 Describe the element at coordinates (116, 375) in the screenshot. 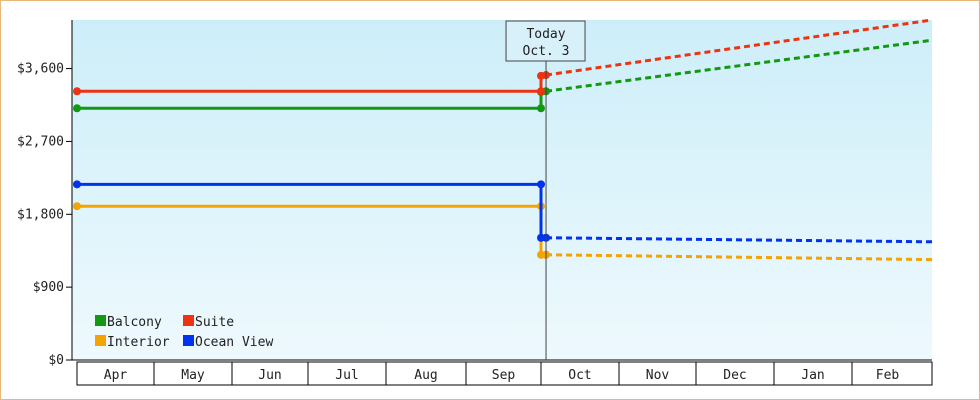

I see `month-label: Apr` at that location.